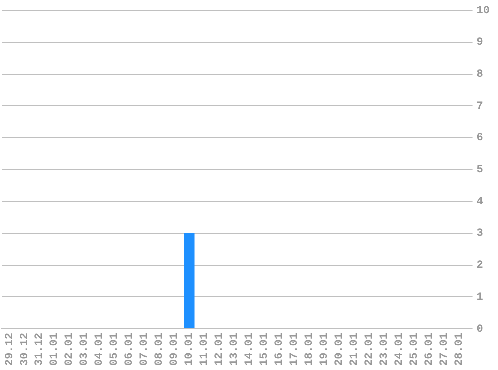  I want to click on y-tick-label: 3, so click(480, 234).